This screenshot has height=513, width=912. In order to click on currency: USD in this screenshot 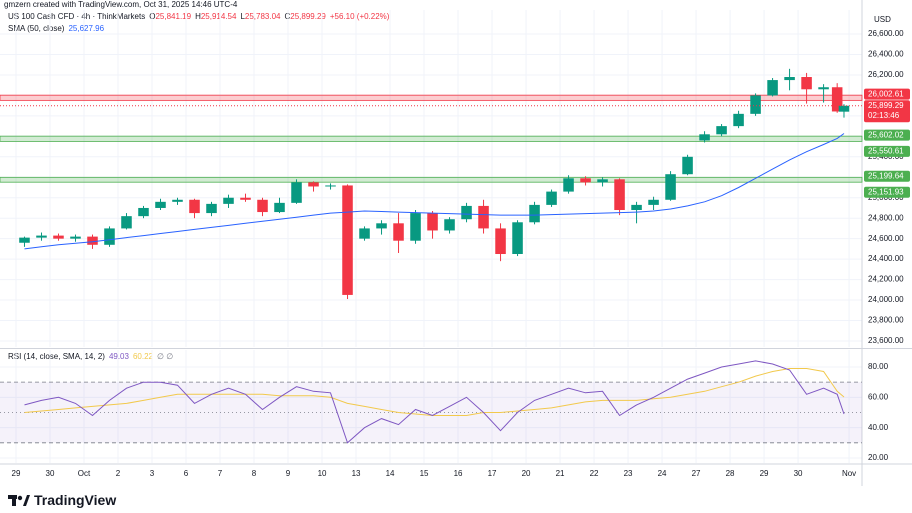, I will do `click(882, 19)`.